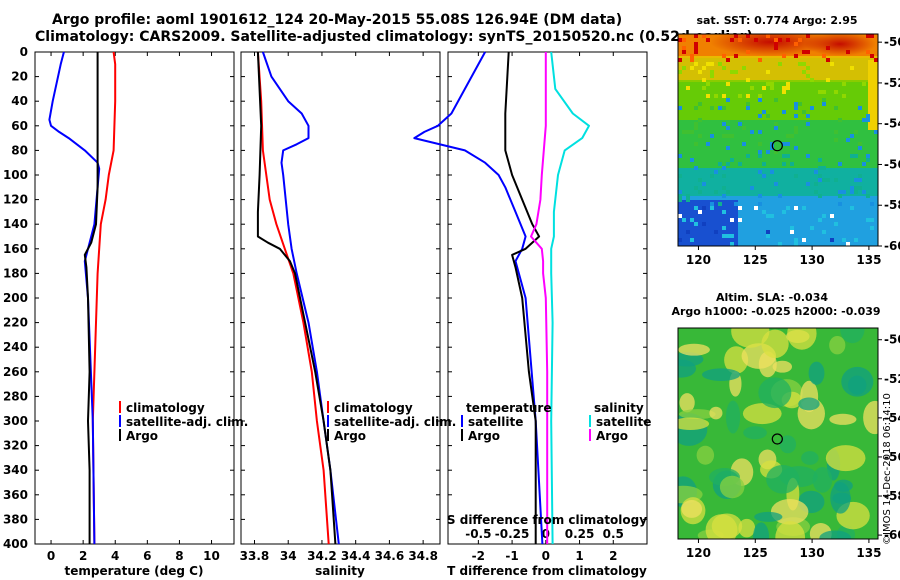 This screenshot has width=900, height=580. Describe the element at coordinates (892, 535) in the screenshot. I see `map-y-tick-label: -60` at that location.